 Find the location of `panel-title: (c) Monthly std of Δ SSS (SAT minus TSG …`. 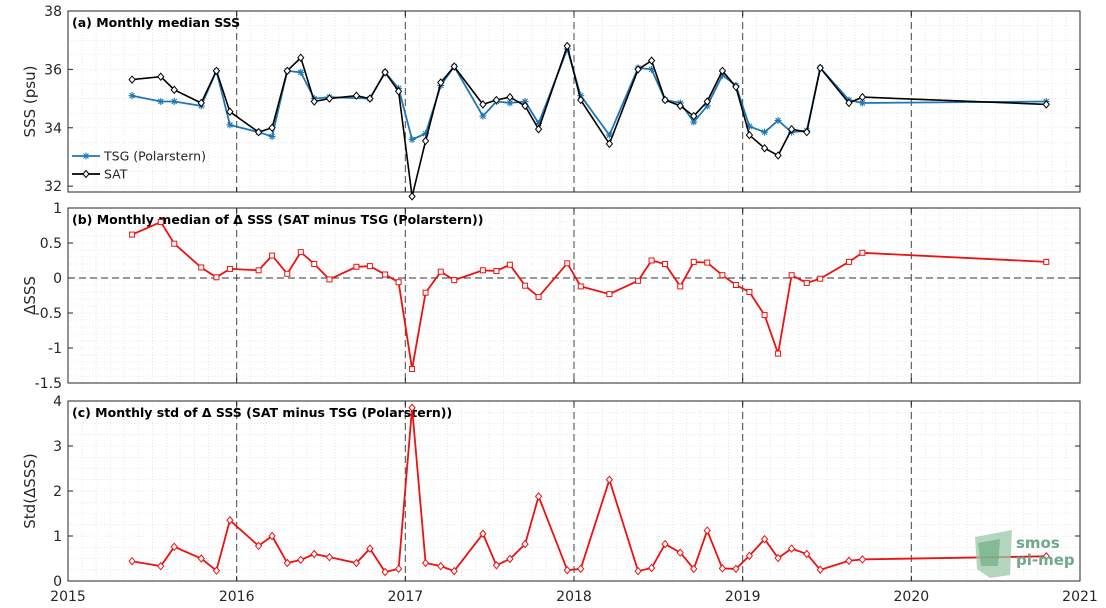

panel-title: (c) Monthly std of Δ SSS (SAT minus TSG … is located at coordinates (262, 412).